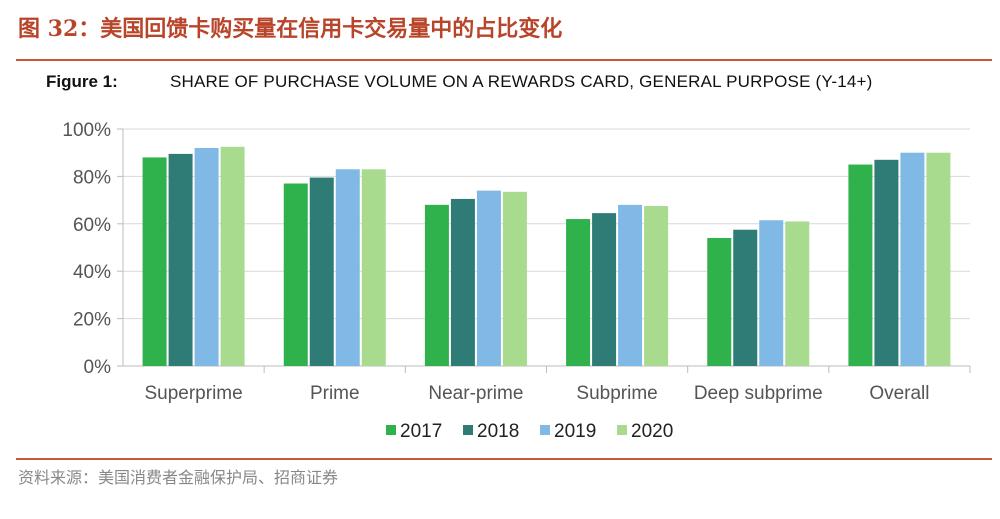 This screenshot has height=519, width=1000. Describe the element at coordinates (758, 393) in the screenshot. I see `x-tick-label: Deep subprime` at that location.